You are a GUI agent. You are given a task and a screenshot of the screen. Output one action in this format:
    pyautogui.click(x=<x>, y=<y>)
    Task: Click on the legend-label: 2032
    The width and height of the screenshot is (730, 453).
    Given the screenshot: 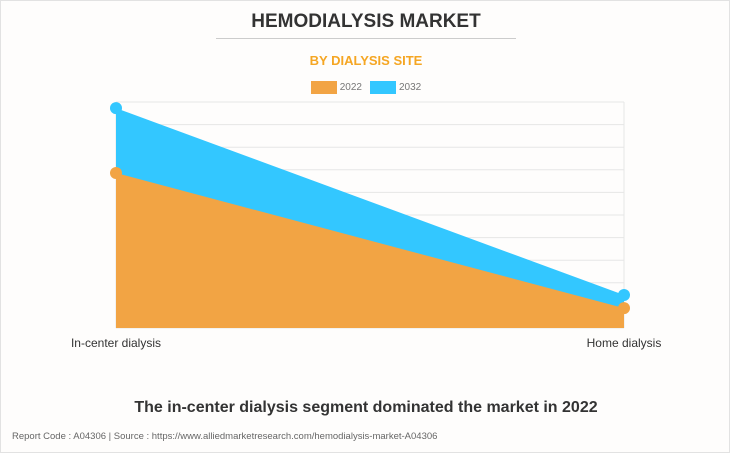 What is the action you would take?
    pyautogui.click(x=410, y=87)
    